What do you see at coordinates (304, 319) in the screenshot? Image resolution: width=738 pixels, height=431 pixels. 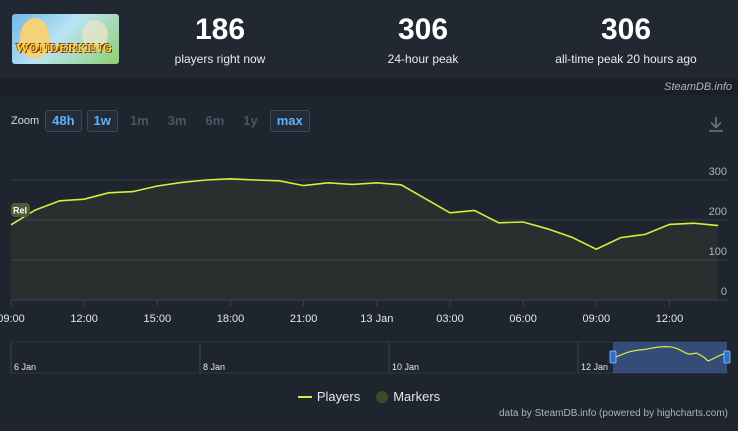 I see `x-tick-label: 21:00` at bounding box center [304, 319].